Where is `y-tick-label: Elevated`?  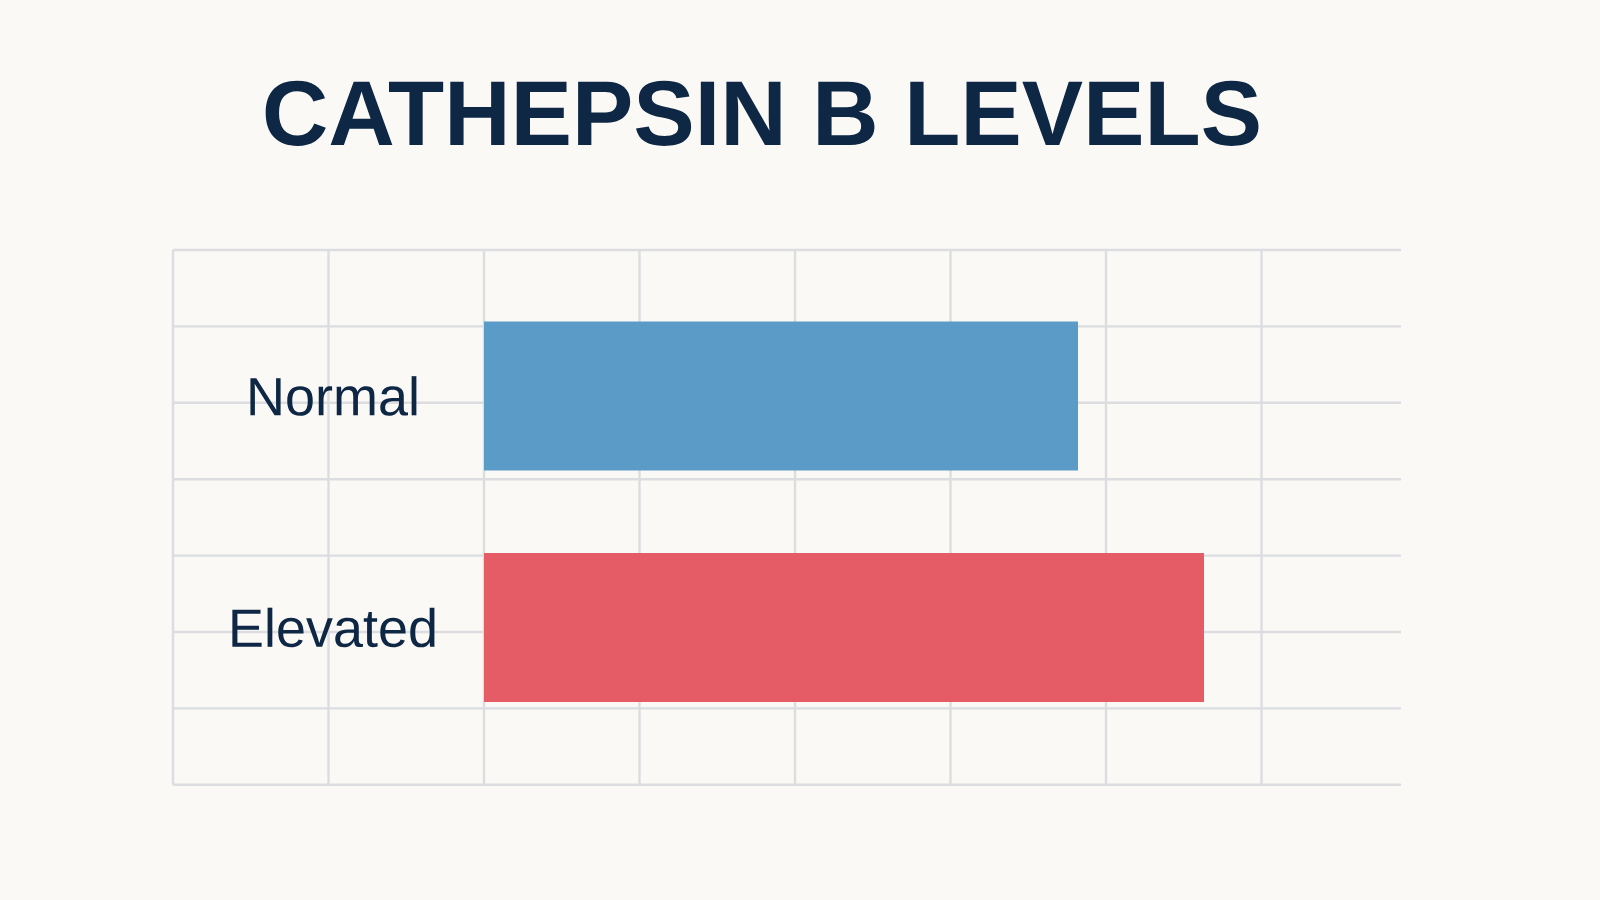 y-tick-label: Elevated is located at coordinates (333, 627).